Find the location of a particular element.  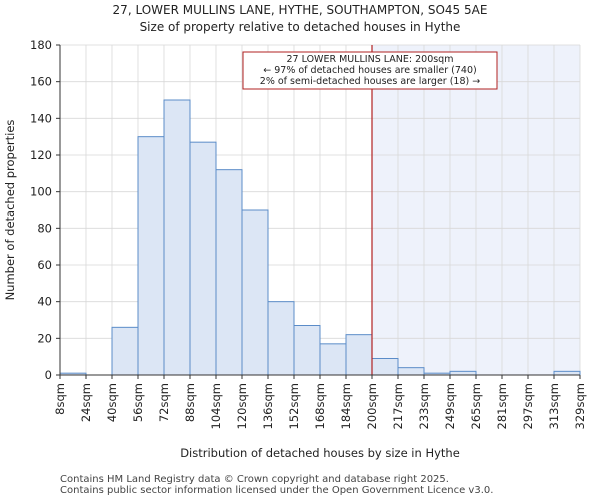

x-tick-label: 297sqm is located at coordinates (528, 406).